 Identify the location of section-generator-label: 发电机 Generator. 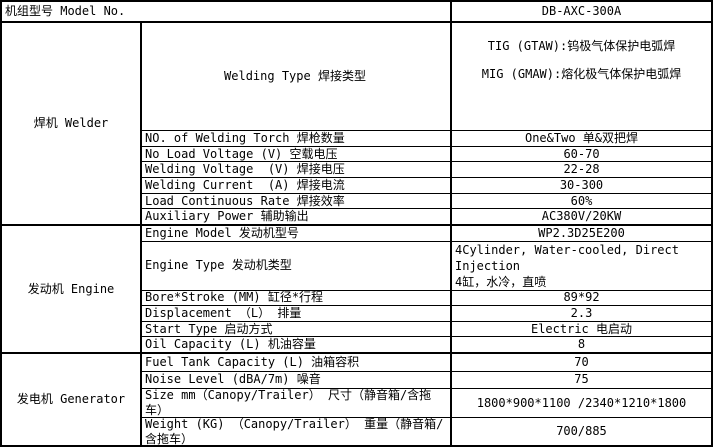
(72, 399).